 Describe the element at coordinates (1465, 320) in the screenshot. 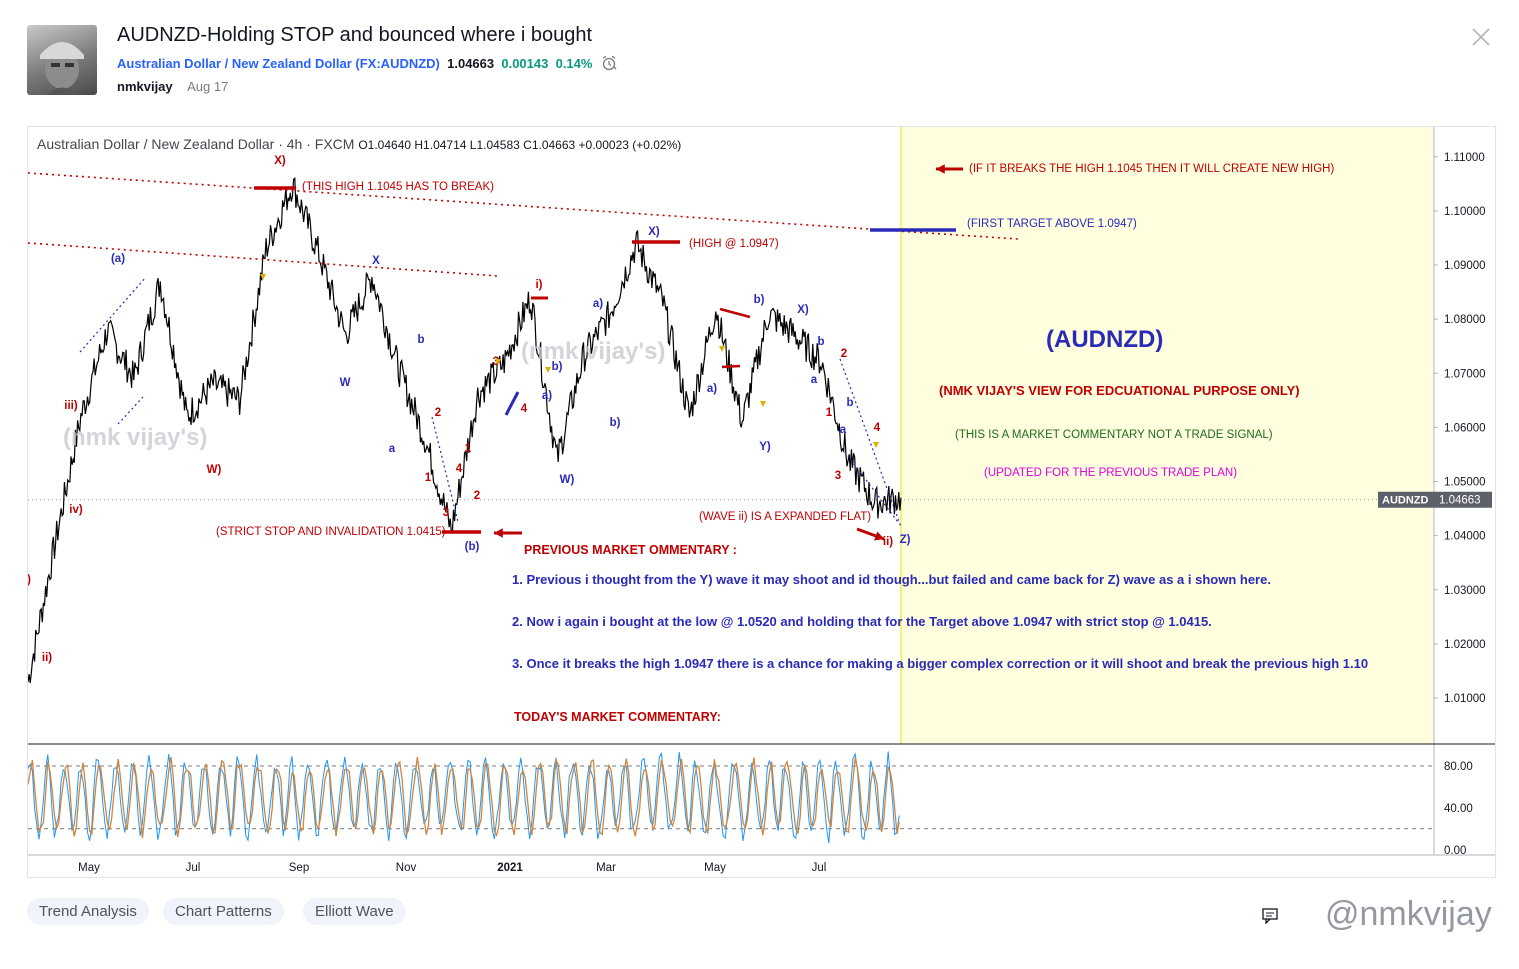

I see `price-axis-label: 1.08000` at that location.